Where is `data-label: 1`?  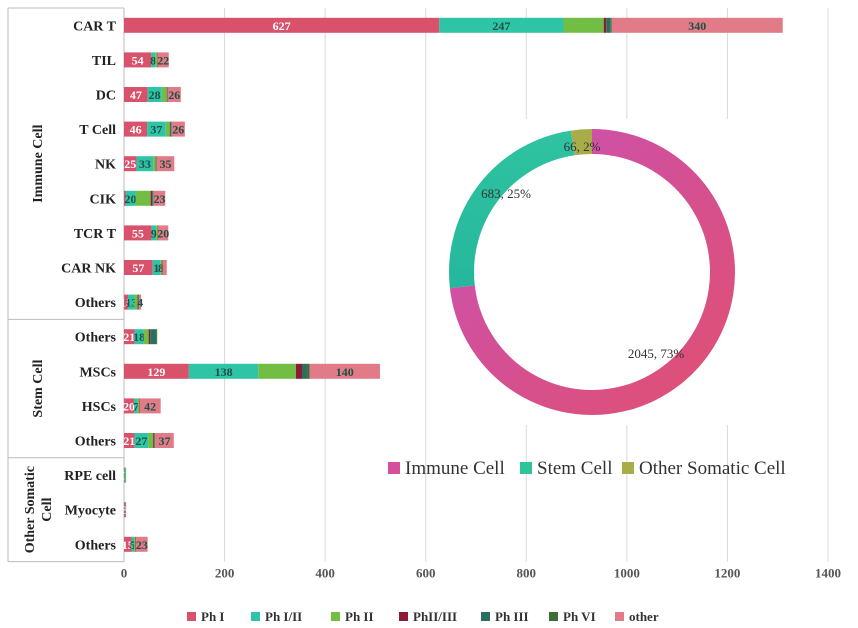 data-label: 1 is located at coordinates (156, 268).